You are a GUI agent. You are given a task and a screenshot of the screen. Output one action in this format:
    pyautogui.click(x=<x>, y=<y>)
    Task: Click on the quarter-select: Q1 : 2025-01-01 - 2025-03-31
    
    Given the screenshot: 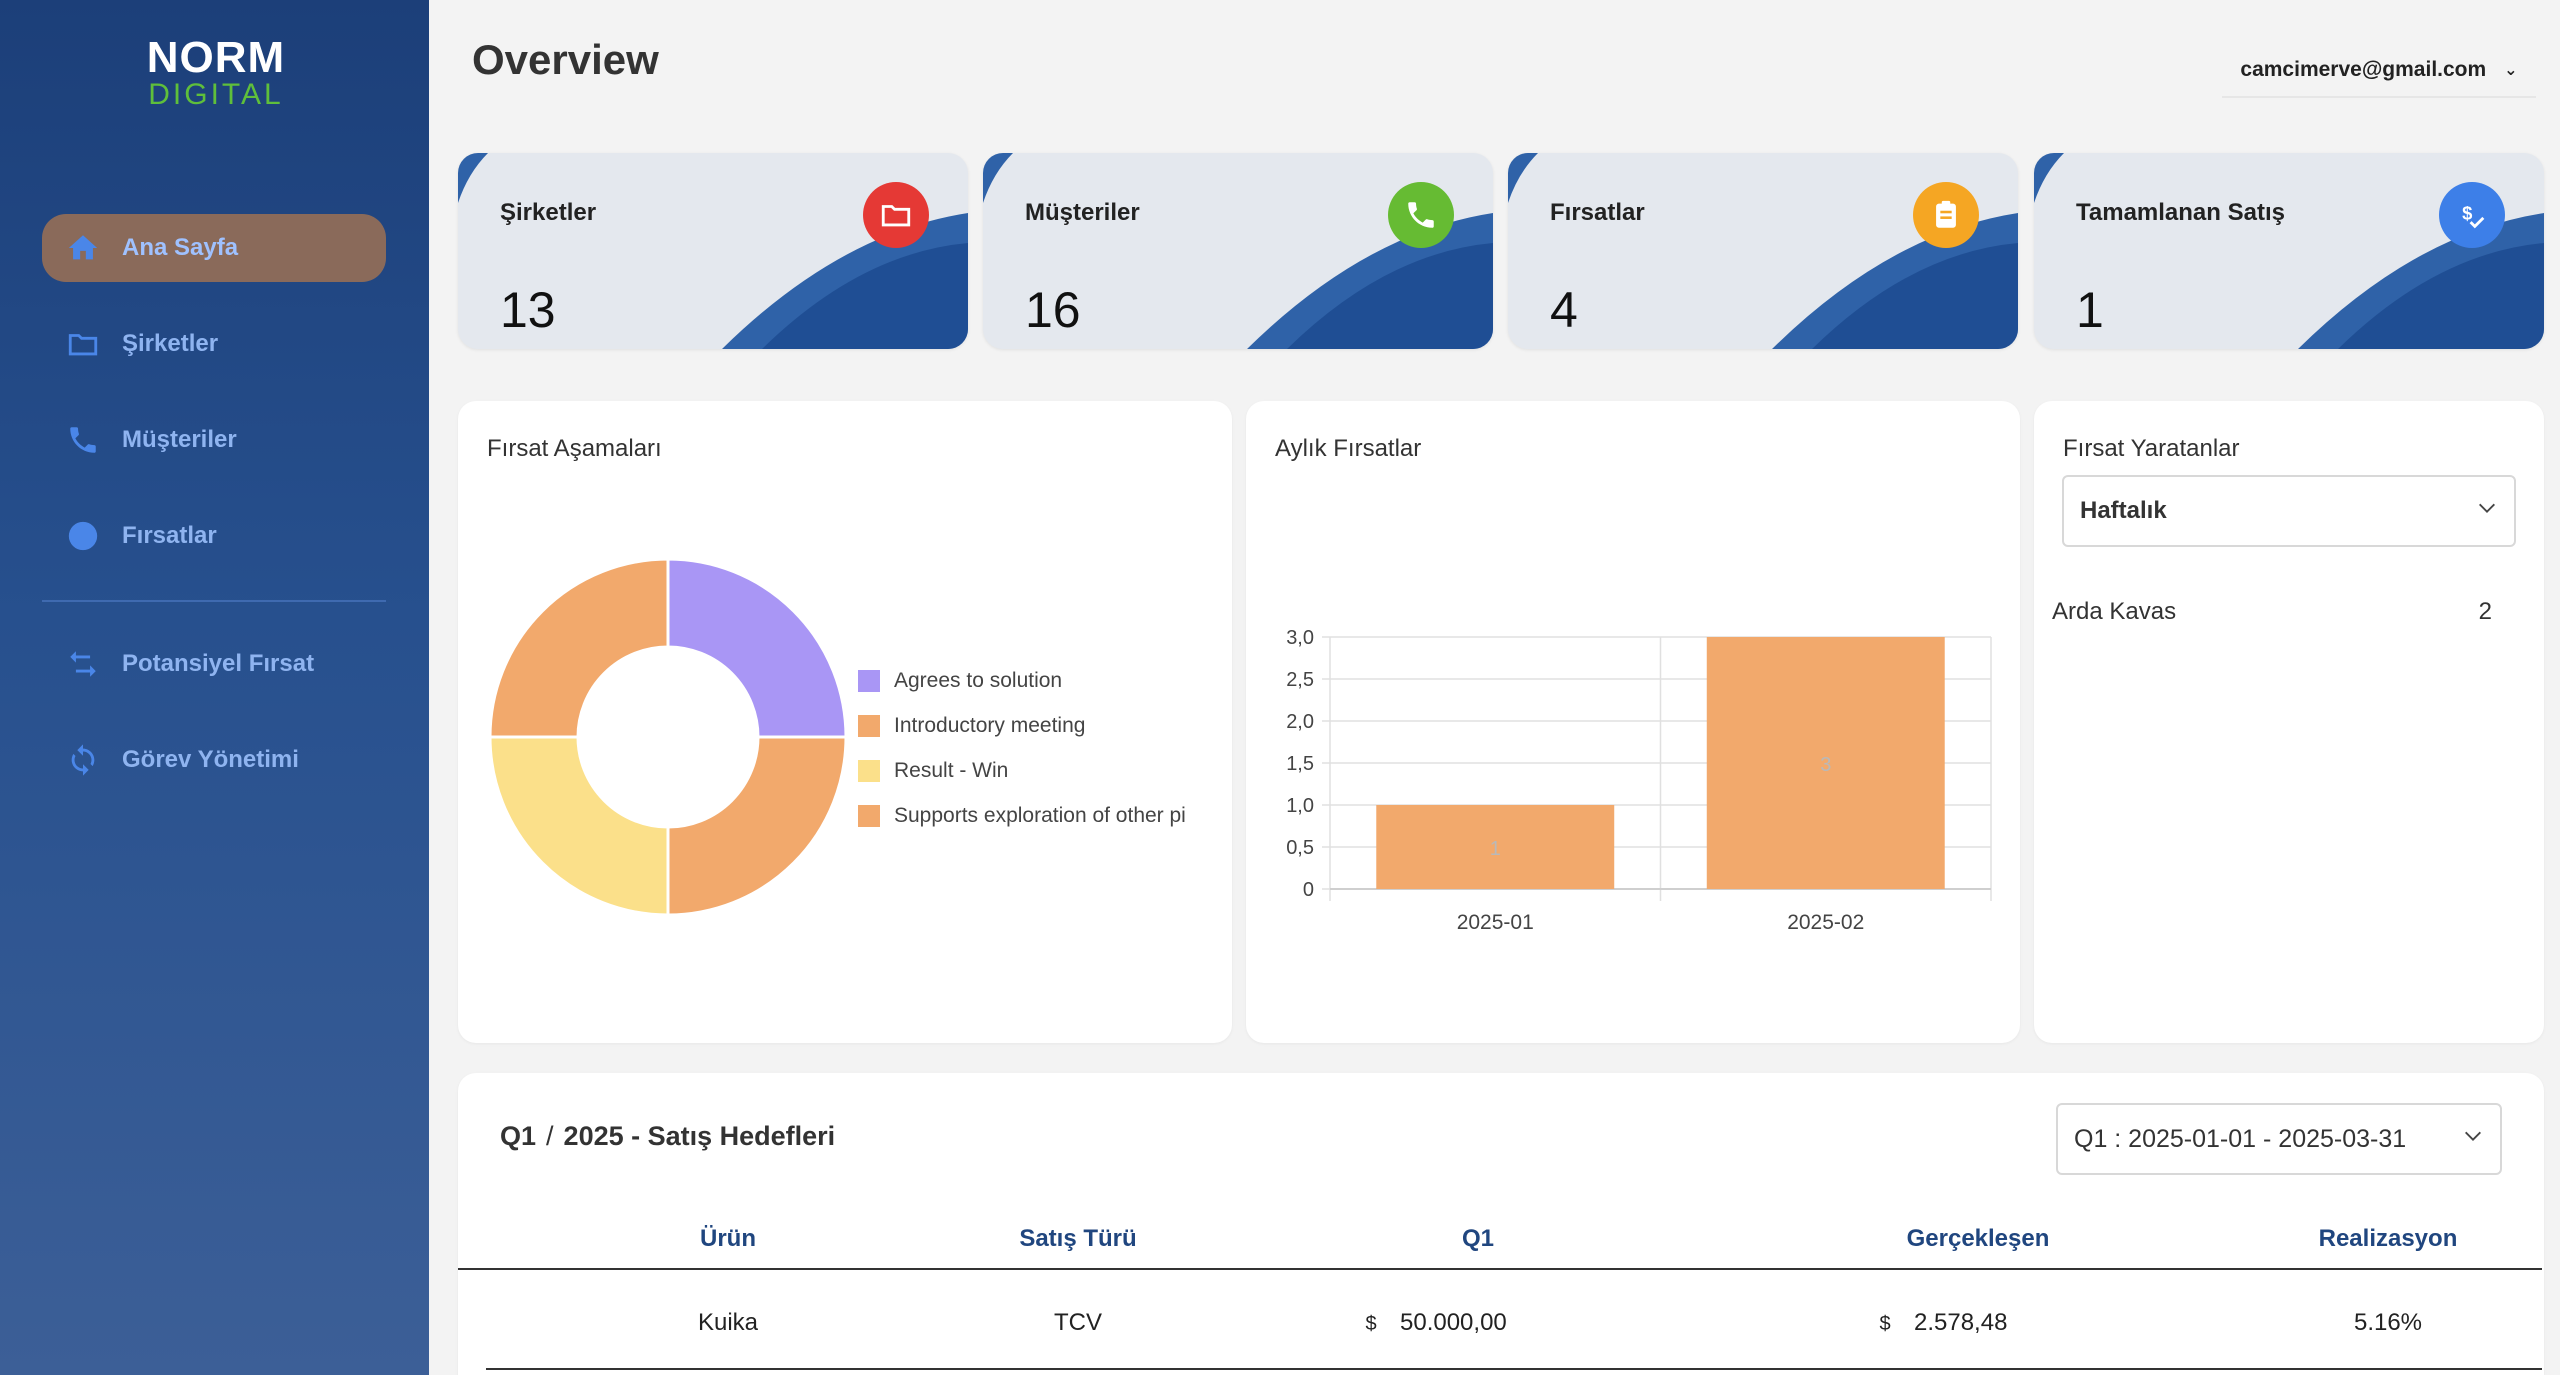 What is the action you would take?
    pyautogui.click(x=2279, y=1139)
    